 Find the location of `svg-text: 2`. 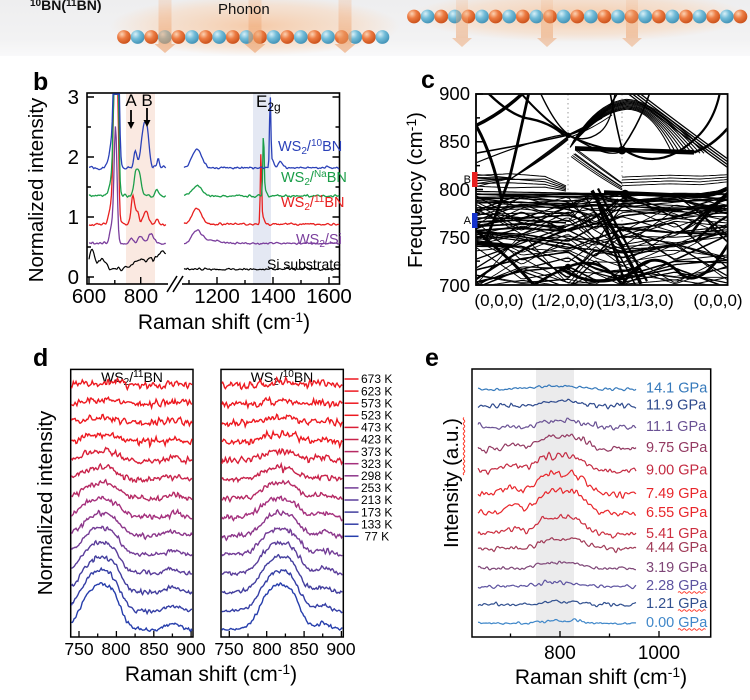

svg-text: 2 is located at coordinates (73, 157).